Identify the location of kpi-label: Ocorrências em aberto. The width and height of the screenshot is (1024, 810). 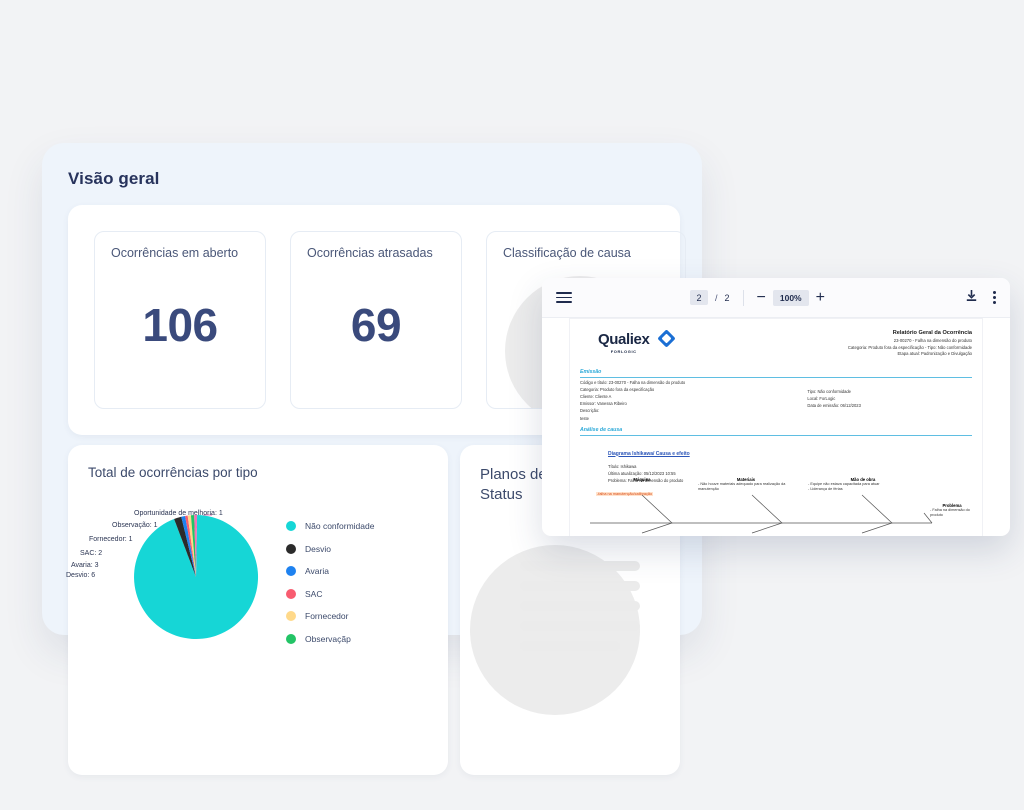
(175, 253).